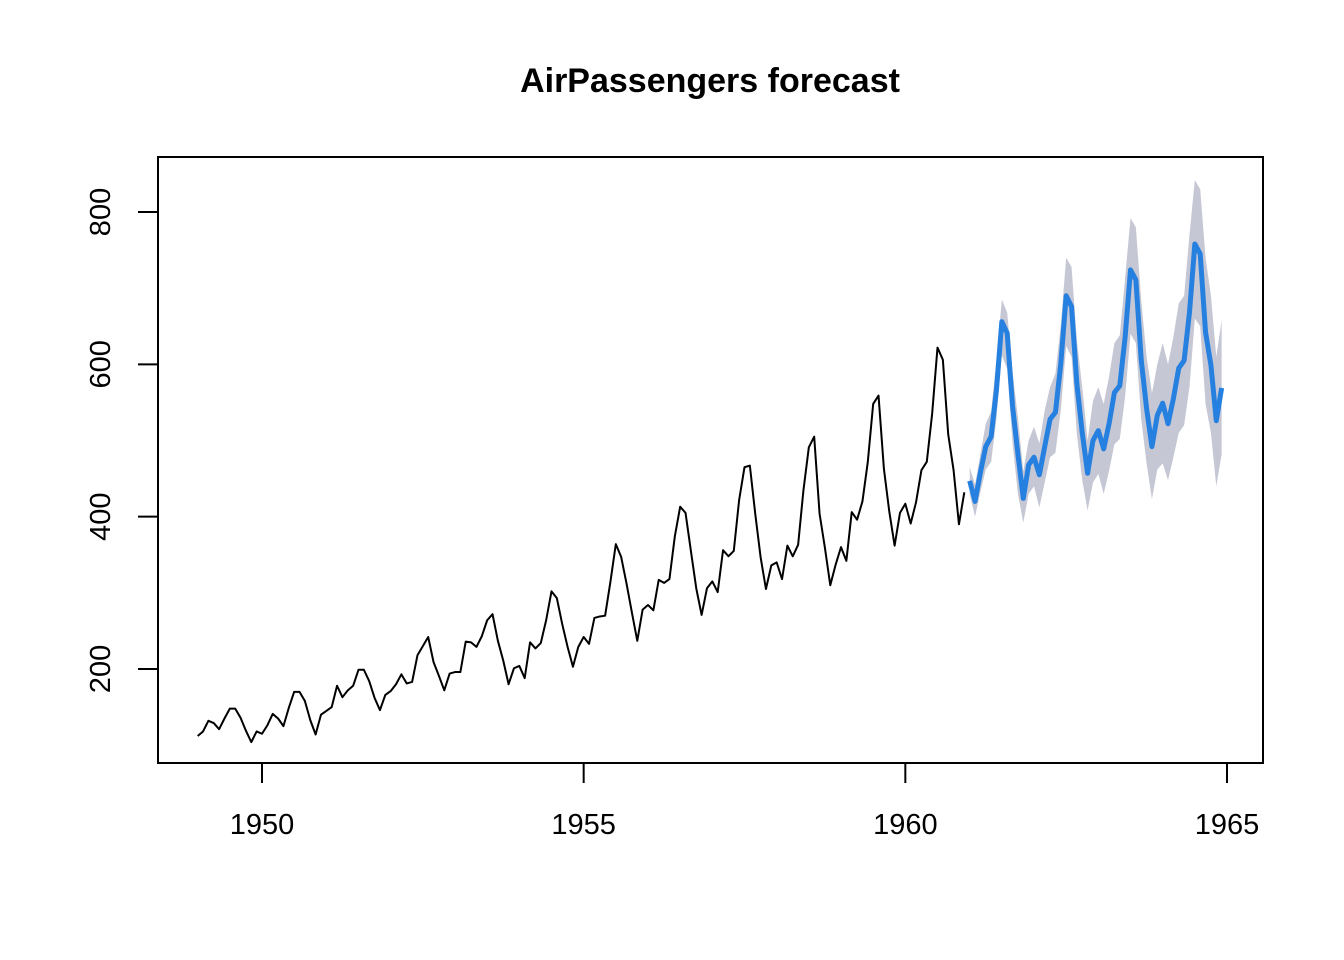 The height and width of the screenshot is (960, 1344). I want to click on x-tick-label: 1965, so click(1227, 825).